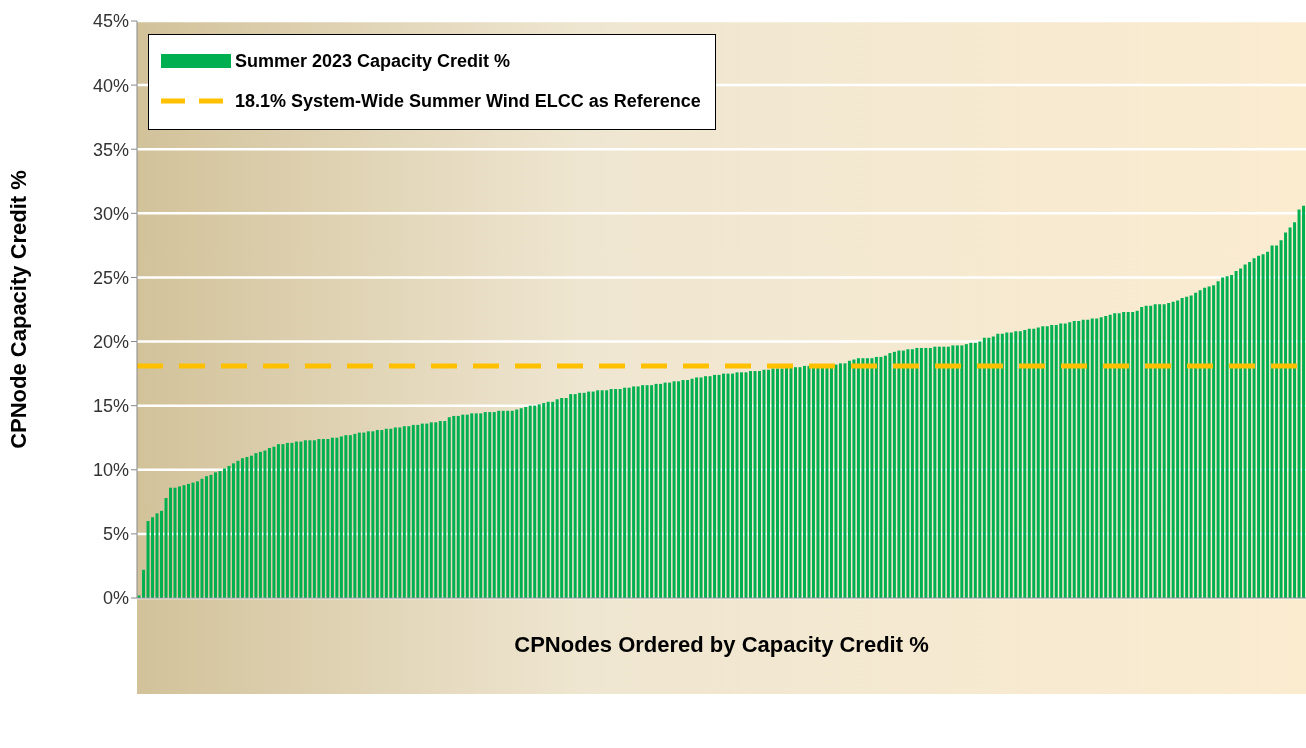  I want to click on x-axis-title: CPNodes Ordered by Capacity Credit %, so click(721, 644).